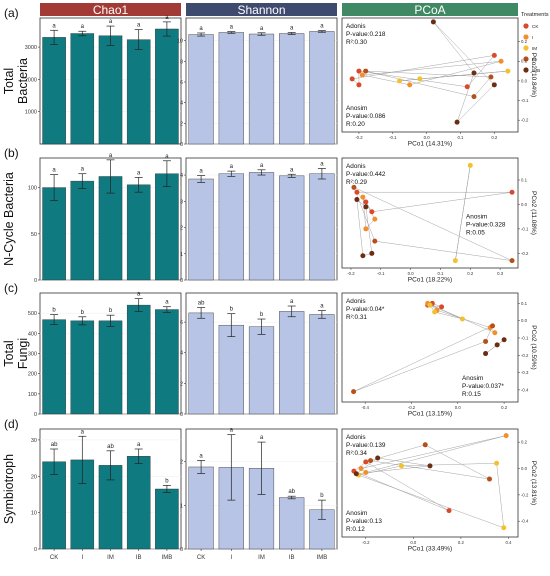  I want to click on pcoa-panel-d-xlabel: PCo1 (33.49%), so click(430, 549).